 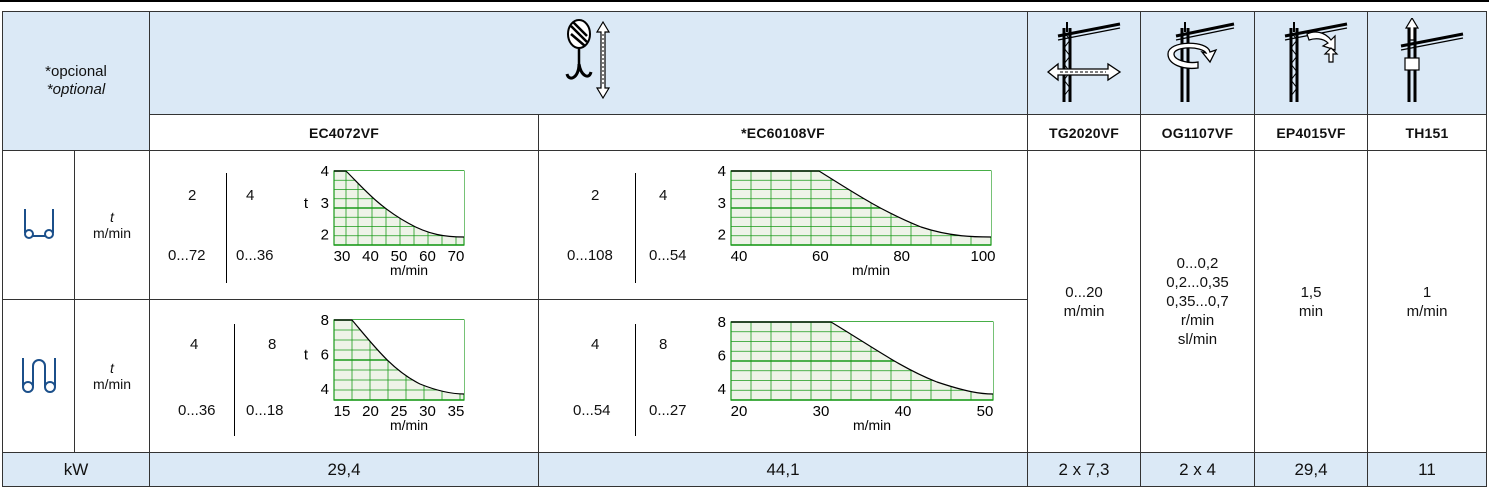 What do you see at coordinates (76, 89) in the screenshot?
I see `optional-label-en: *optional` at bounding box center [76, 89].